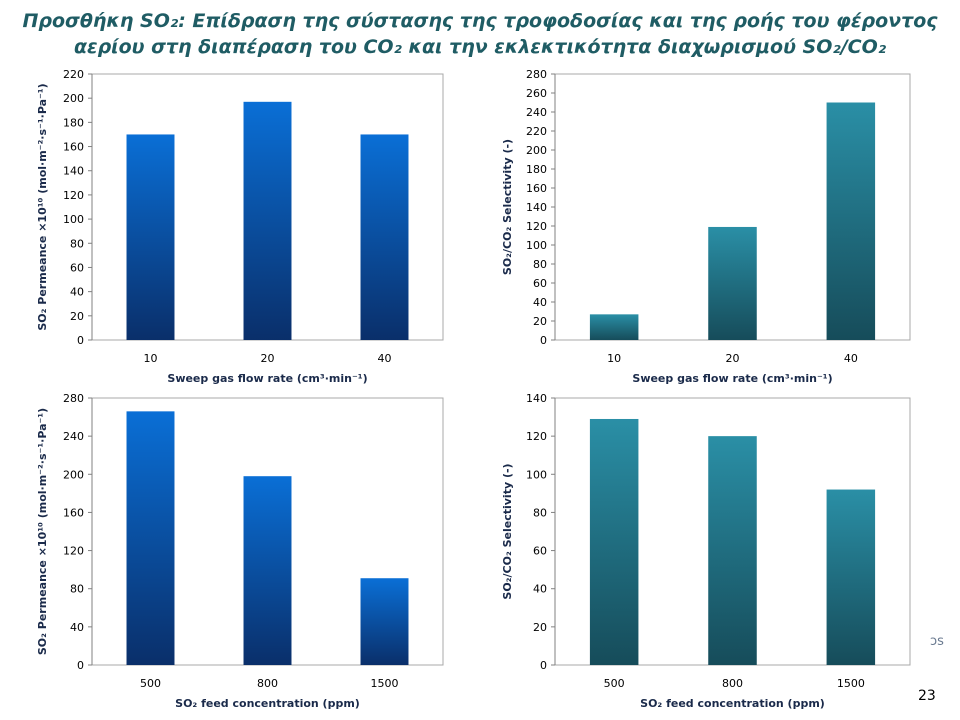 Image resolution: width=960 pixels, height=720 pixels. I want to click on chart-4-y-tick-label: 20, so click(540, 627).